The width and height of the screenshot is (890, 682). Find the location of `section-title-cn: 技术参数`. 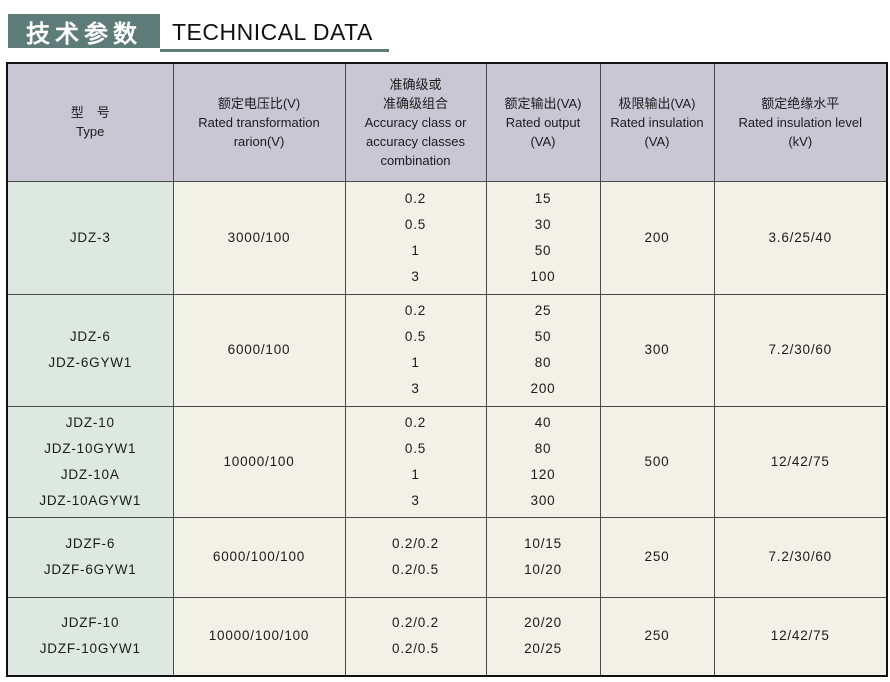

section-title-cn: 技术参数 is located at coordinates (84, 34).